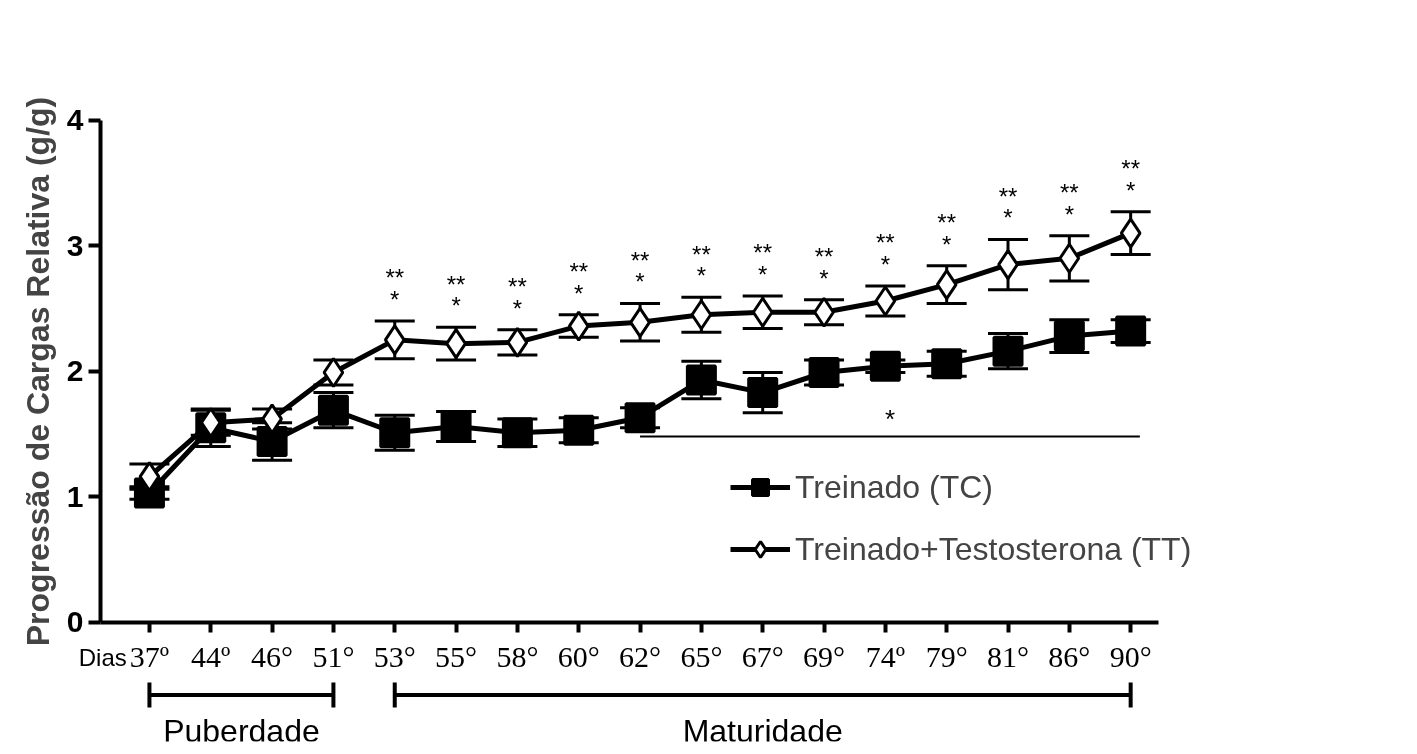 This screenshot has height=754, width=1417. I want to click on y-axis-title: Progressão de Cargas Relativa (g/g), so click(37, 371).